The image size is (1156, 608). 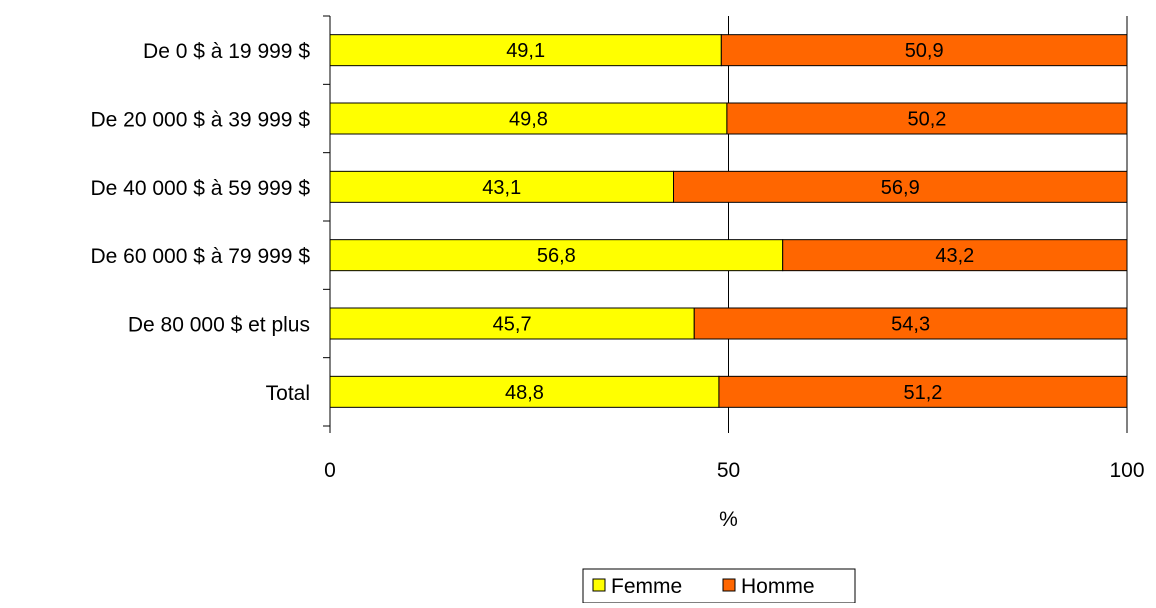 What do you see at coordinates (288, 393) in the screenshot?
I see `y-tick-label: Total` at bounding box center [288, 393].